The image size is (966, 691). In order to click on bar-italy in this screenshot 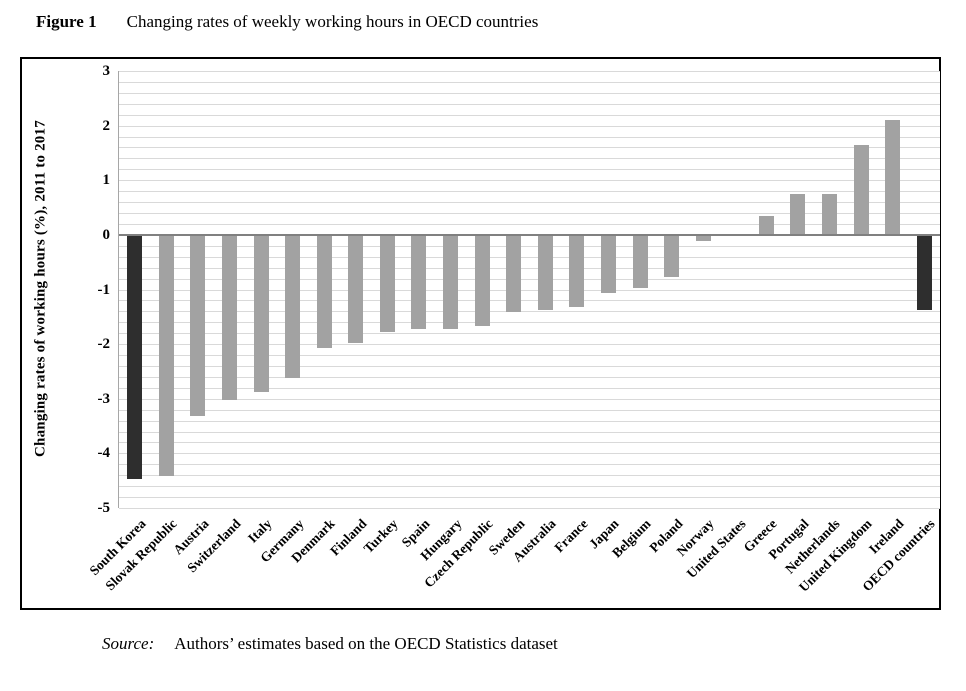, I will do `click(261, 314)`.